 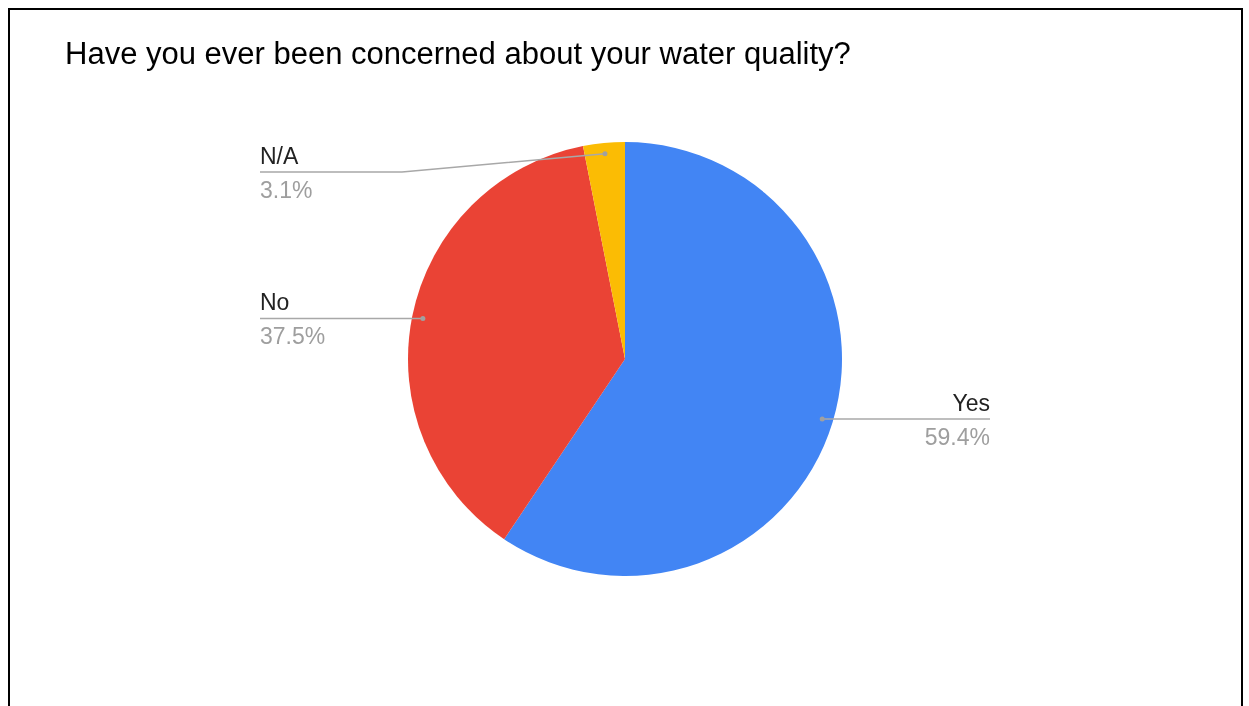 What do you see at coordinates (293, 336) in the screenshot?
I see `data-label: 37.5%` at bounding box center [293, 336].